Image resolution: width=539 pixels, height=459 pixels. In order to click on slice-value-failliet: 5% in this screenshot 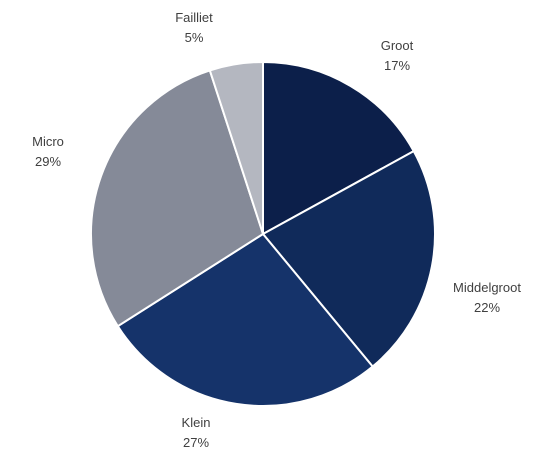, I will do `click(194, 37)`.